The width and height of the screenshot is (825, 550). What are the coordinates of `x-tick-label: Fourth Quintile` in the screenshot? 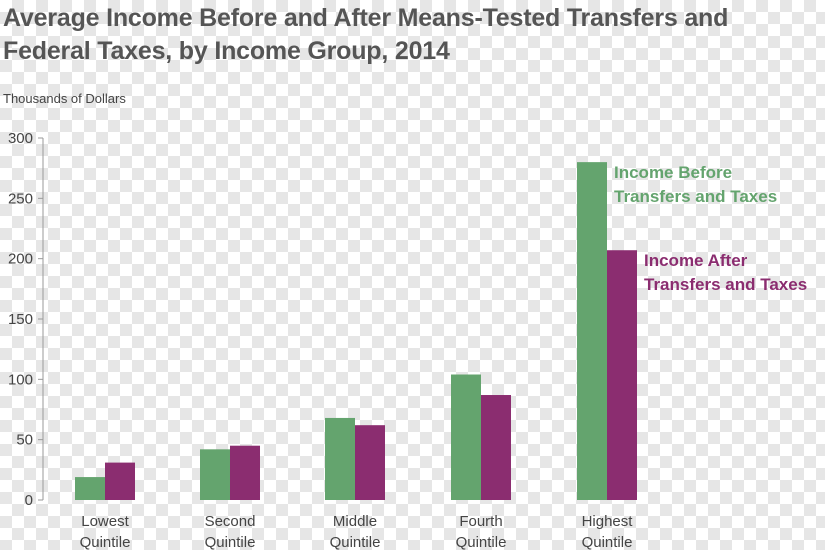 It's located at (481, 531).